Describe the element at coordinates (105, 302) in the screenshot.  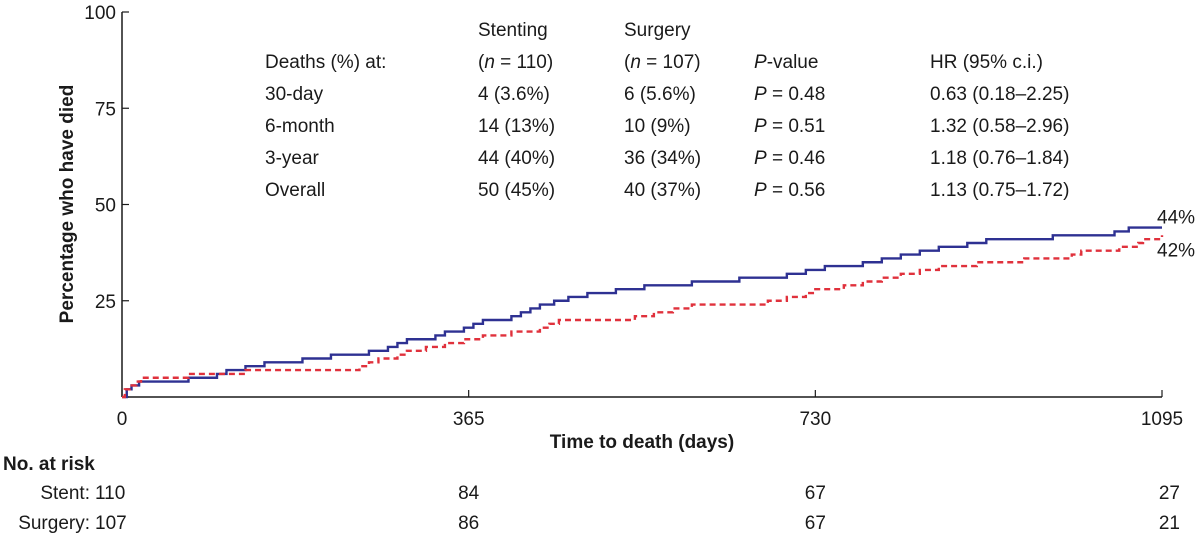
I see `y-tick-label: 25` at that location.